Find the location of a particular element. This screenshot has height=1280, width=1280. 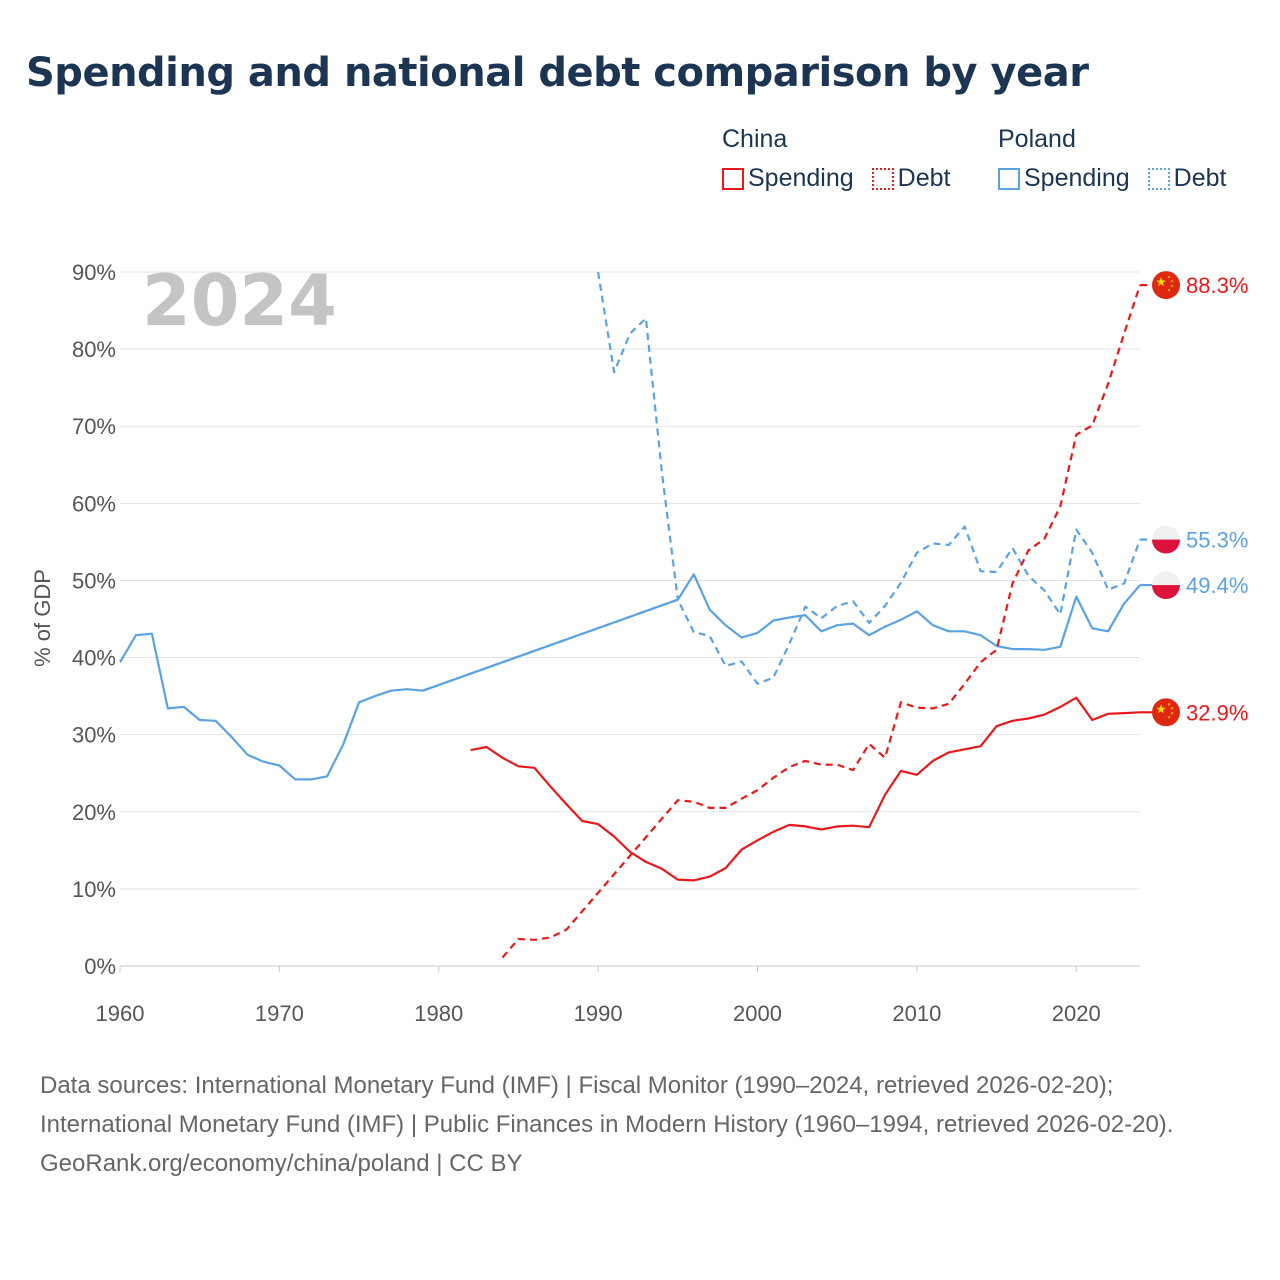

legend-poland-spending: Spending is located at coordinates (1064, 178).